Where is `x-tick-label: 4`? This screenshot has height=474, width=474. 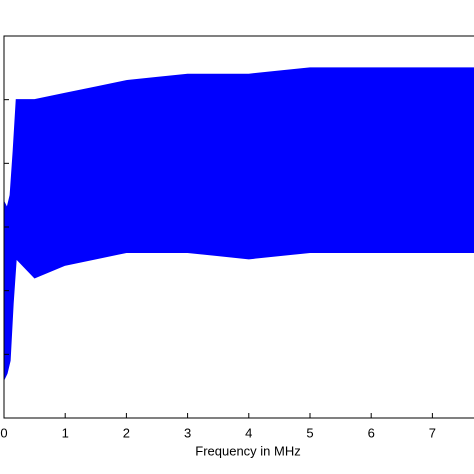
x-tick-label: 4 is located at coordinates (248, 432).